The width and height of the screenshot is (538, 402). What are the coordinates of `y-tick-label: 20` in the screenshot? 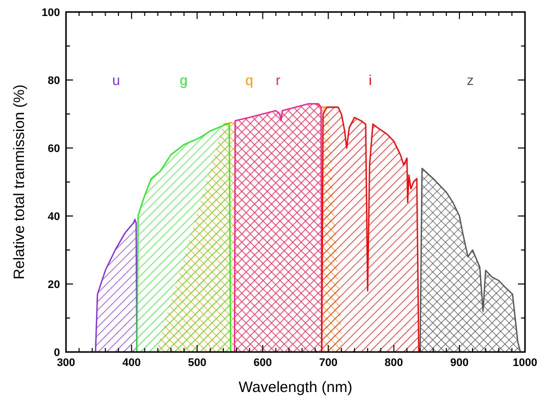 It's located at (54, 285).